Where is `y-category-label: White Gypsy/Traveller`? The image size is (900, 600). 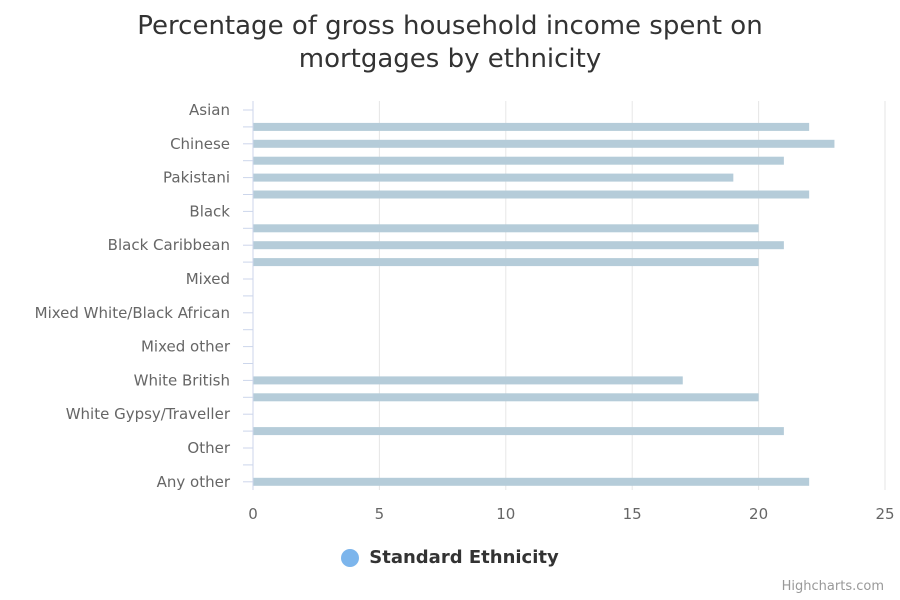 y-category-label: White Gypsy/Traveller is located at coordinates (148, 414).